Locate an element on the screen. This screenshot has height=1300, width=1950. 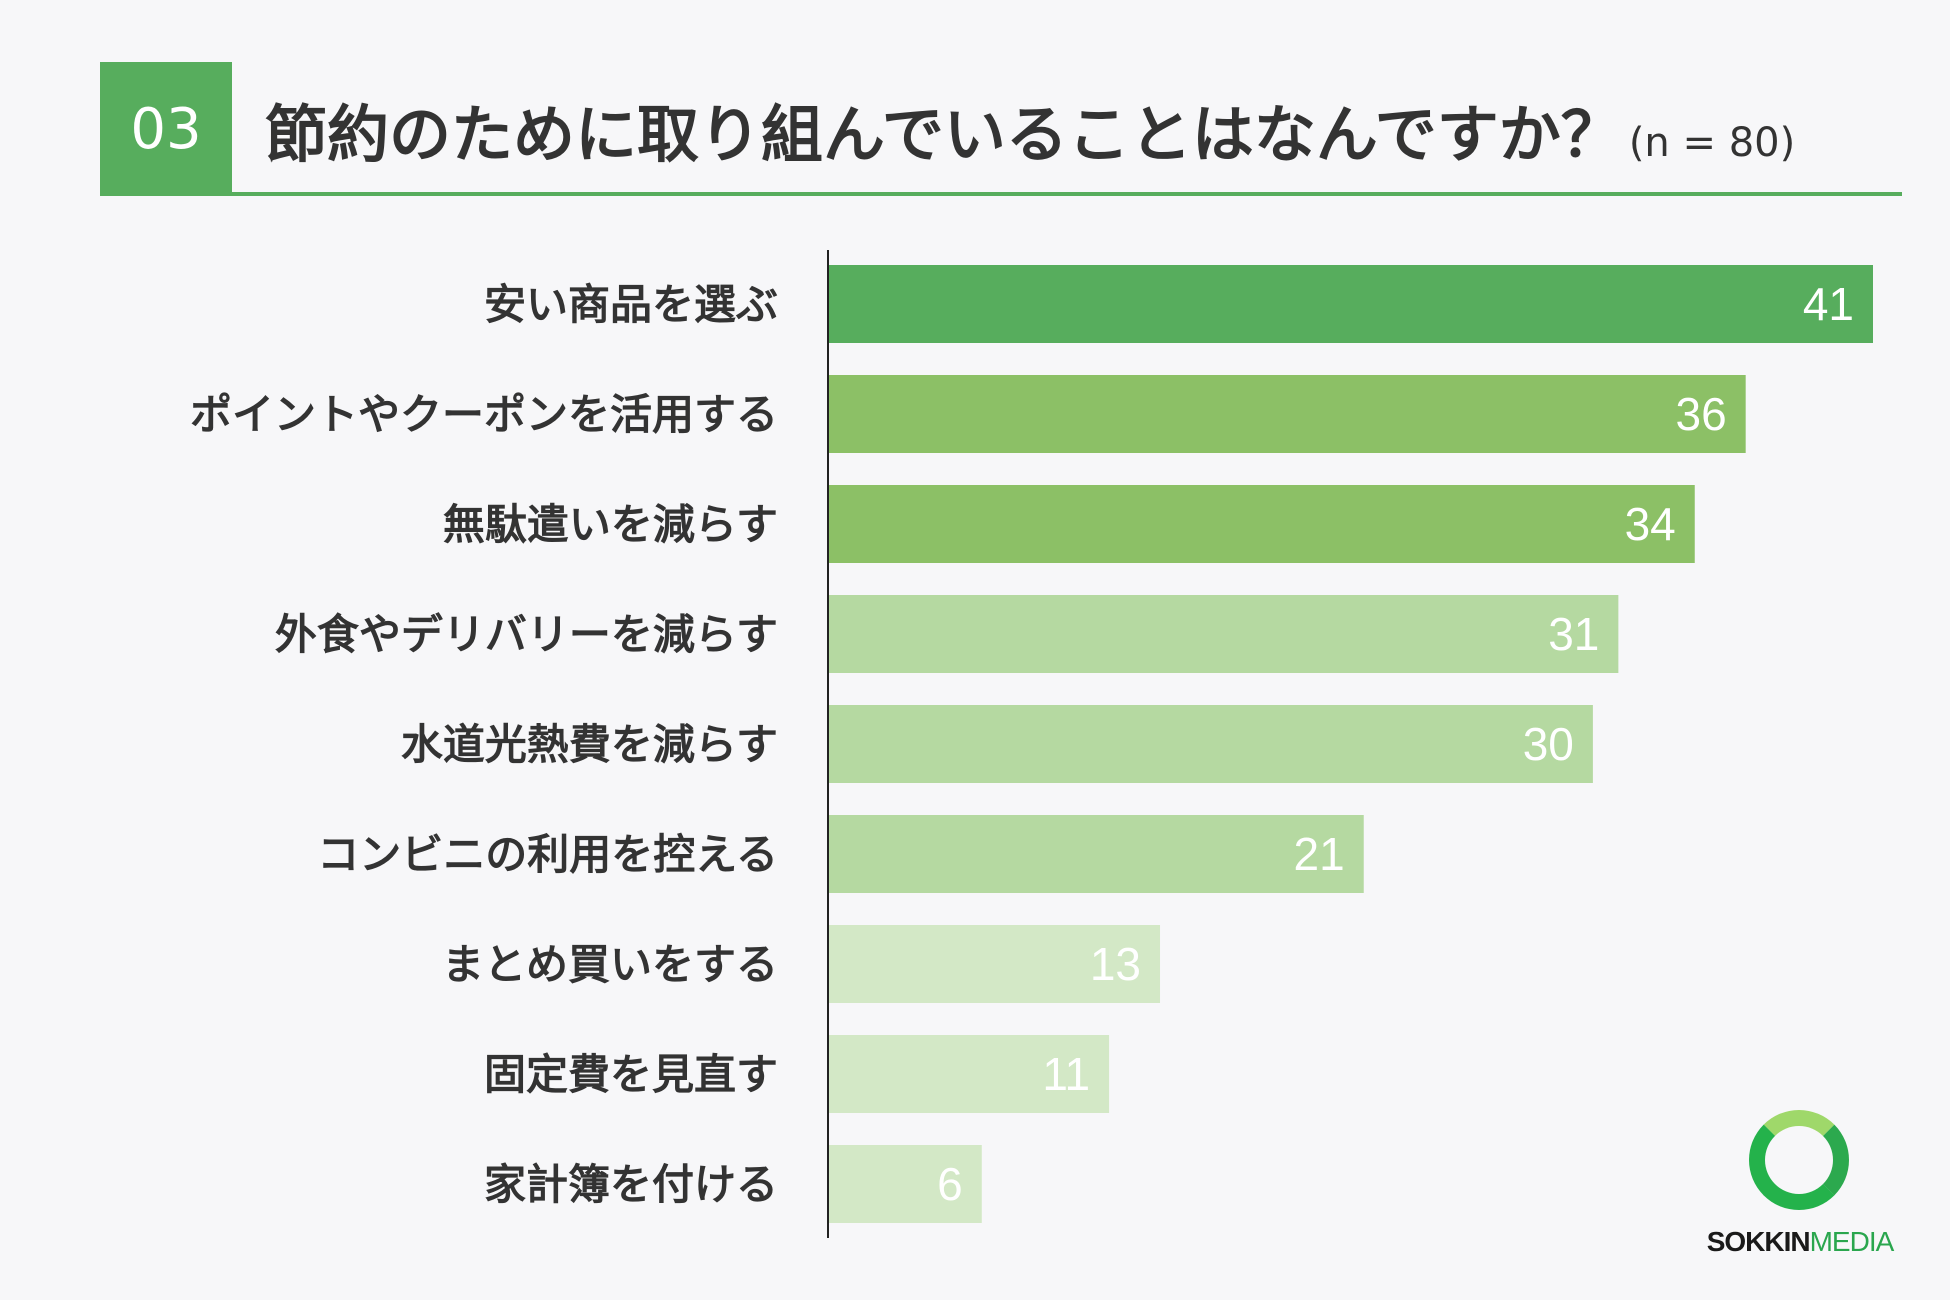
bar-value-label: 41 is located at coordinates (1828, 304).